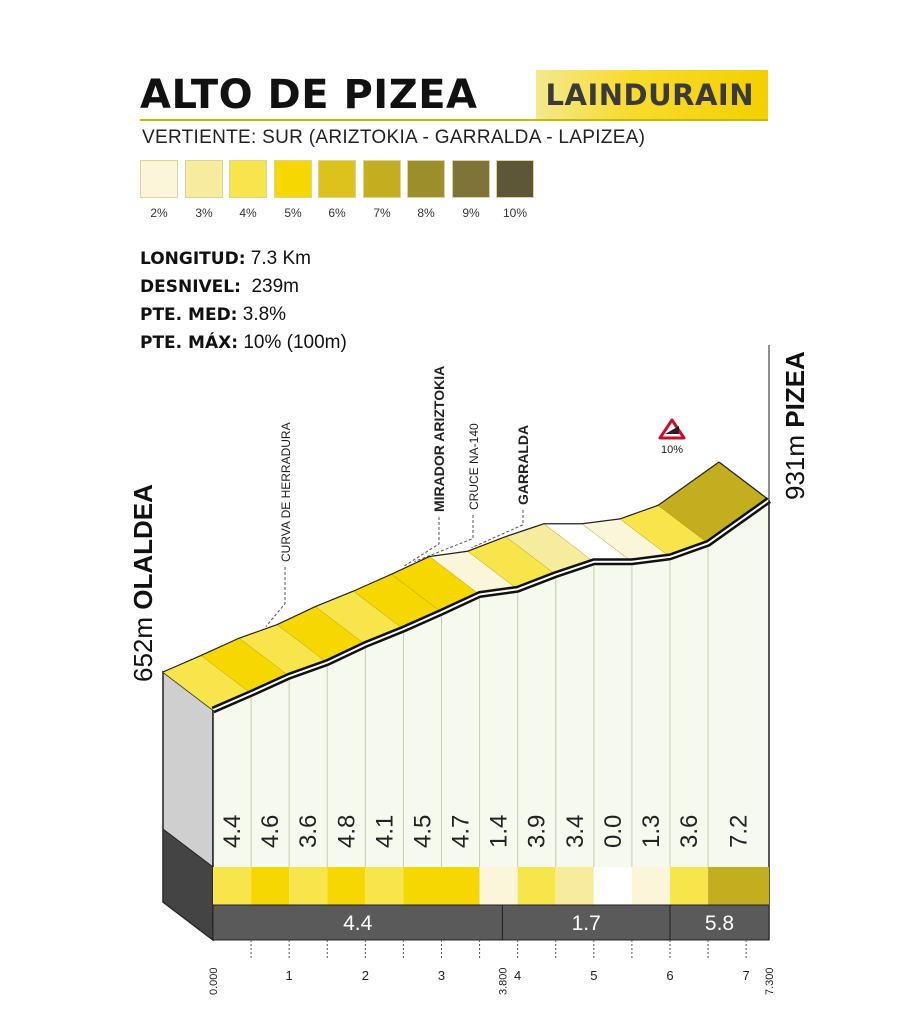  Describe the element at coordinates (382, 213) in the screenshot. I see `legend-label: 7%` at that location.